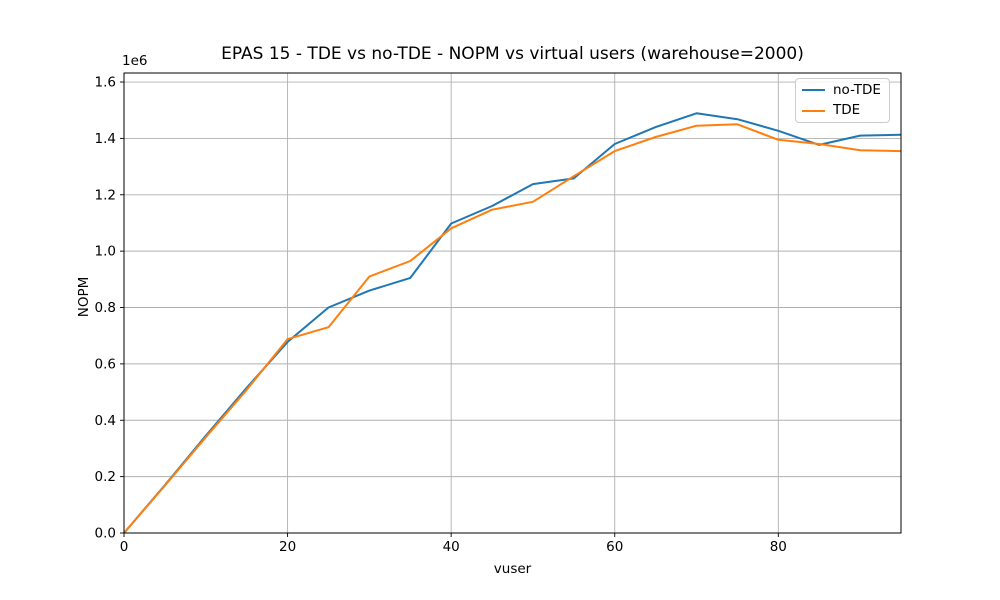  Describe the element at coordinates (105, 477) in the screenshot. I see `y-tick-label: 0.2` at that location.